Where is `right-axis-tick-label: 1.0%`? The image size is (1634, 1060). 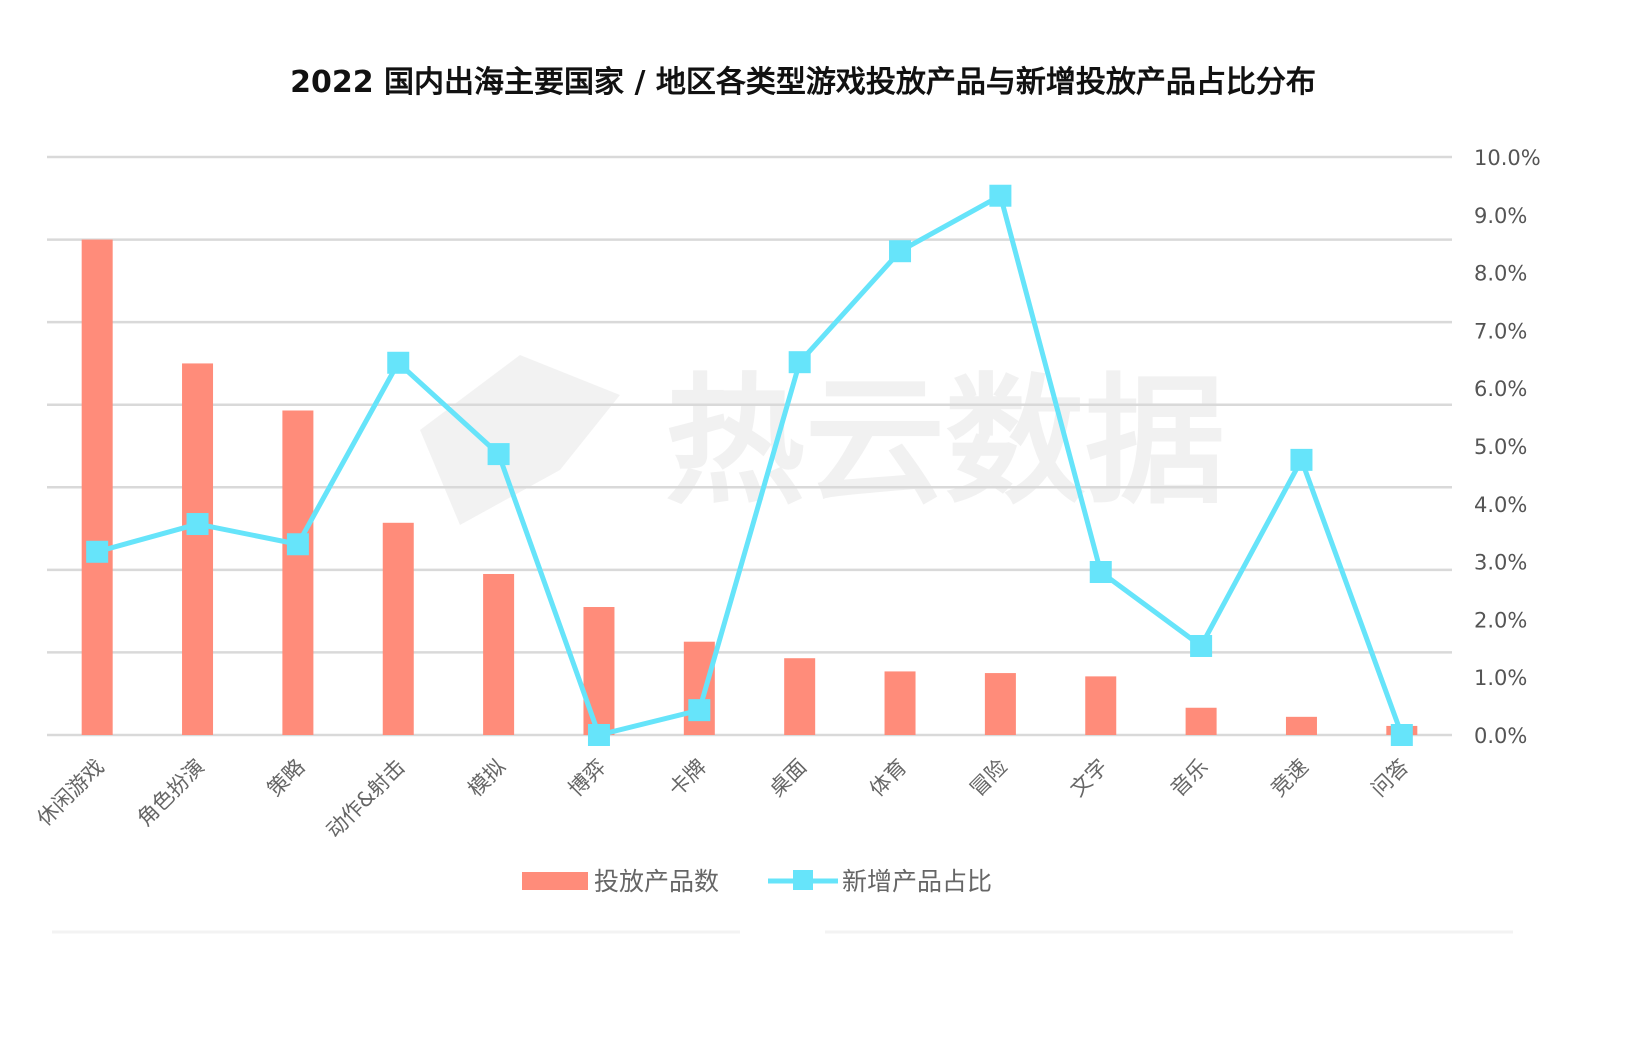 right-axis-tick-label: 1.0% is located at coordinates (1500, 678).